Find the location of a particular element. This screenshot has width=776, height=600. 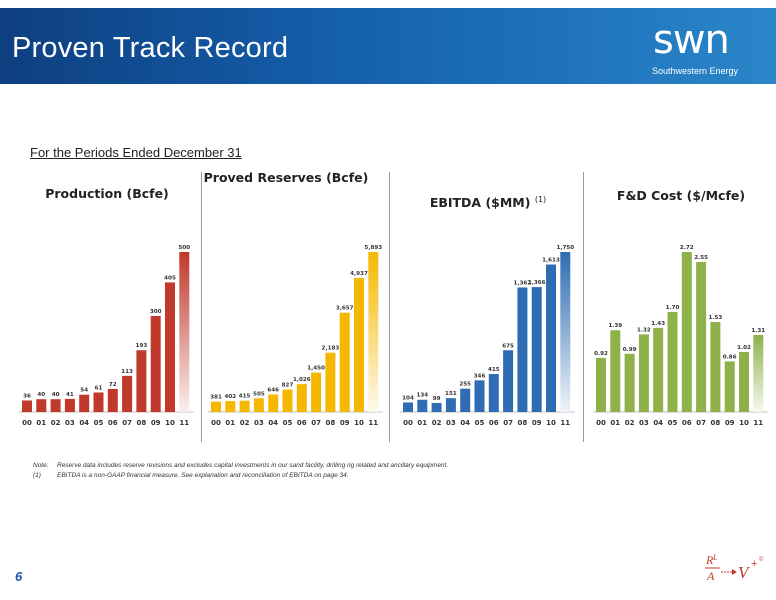

data-label: 255 is located at coordinates (465, 385).